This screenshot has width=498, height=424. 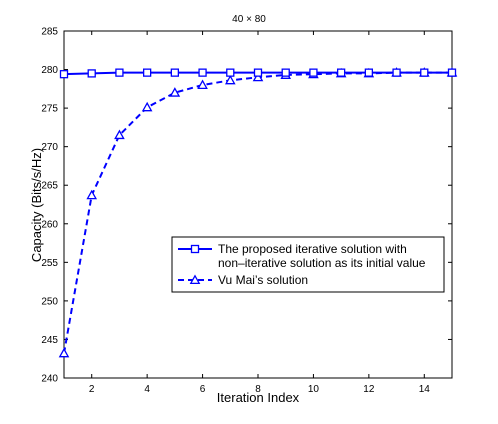 What do you see at coordinates (49, 301) in the screenshot?
I see `y-tick-label: 250` at bounding box center [49, 301].